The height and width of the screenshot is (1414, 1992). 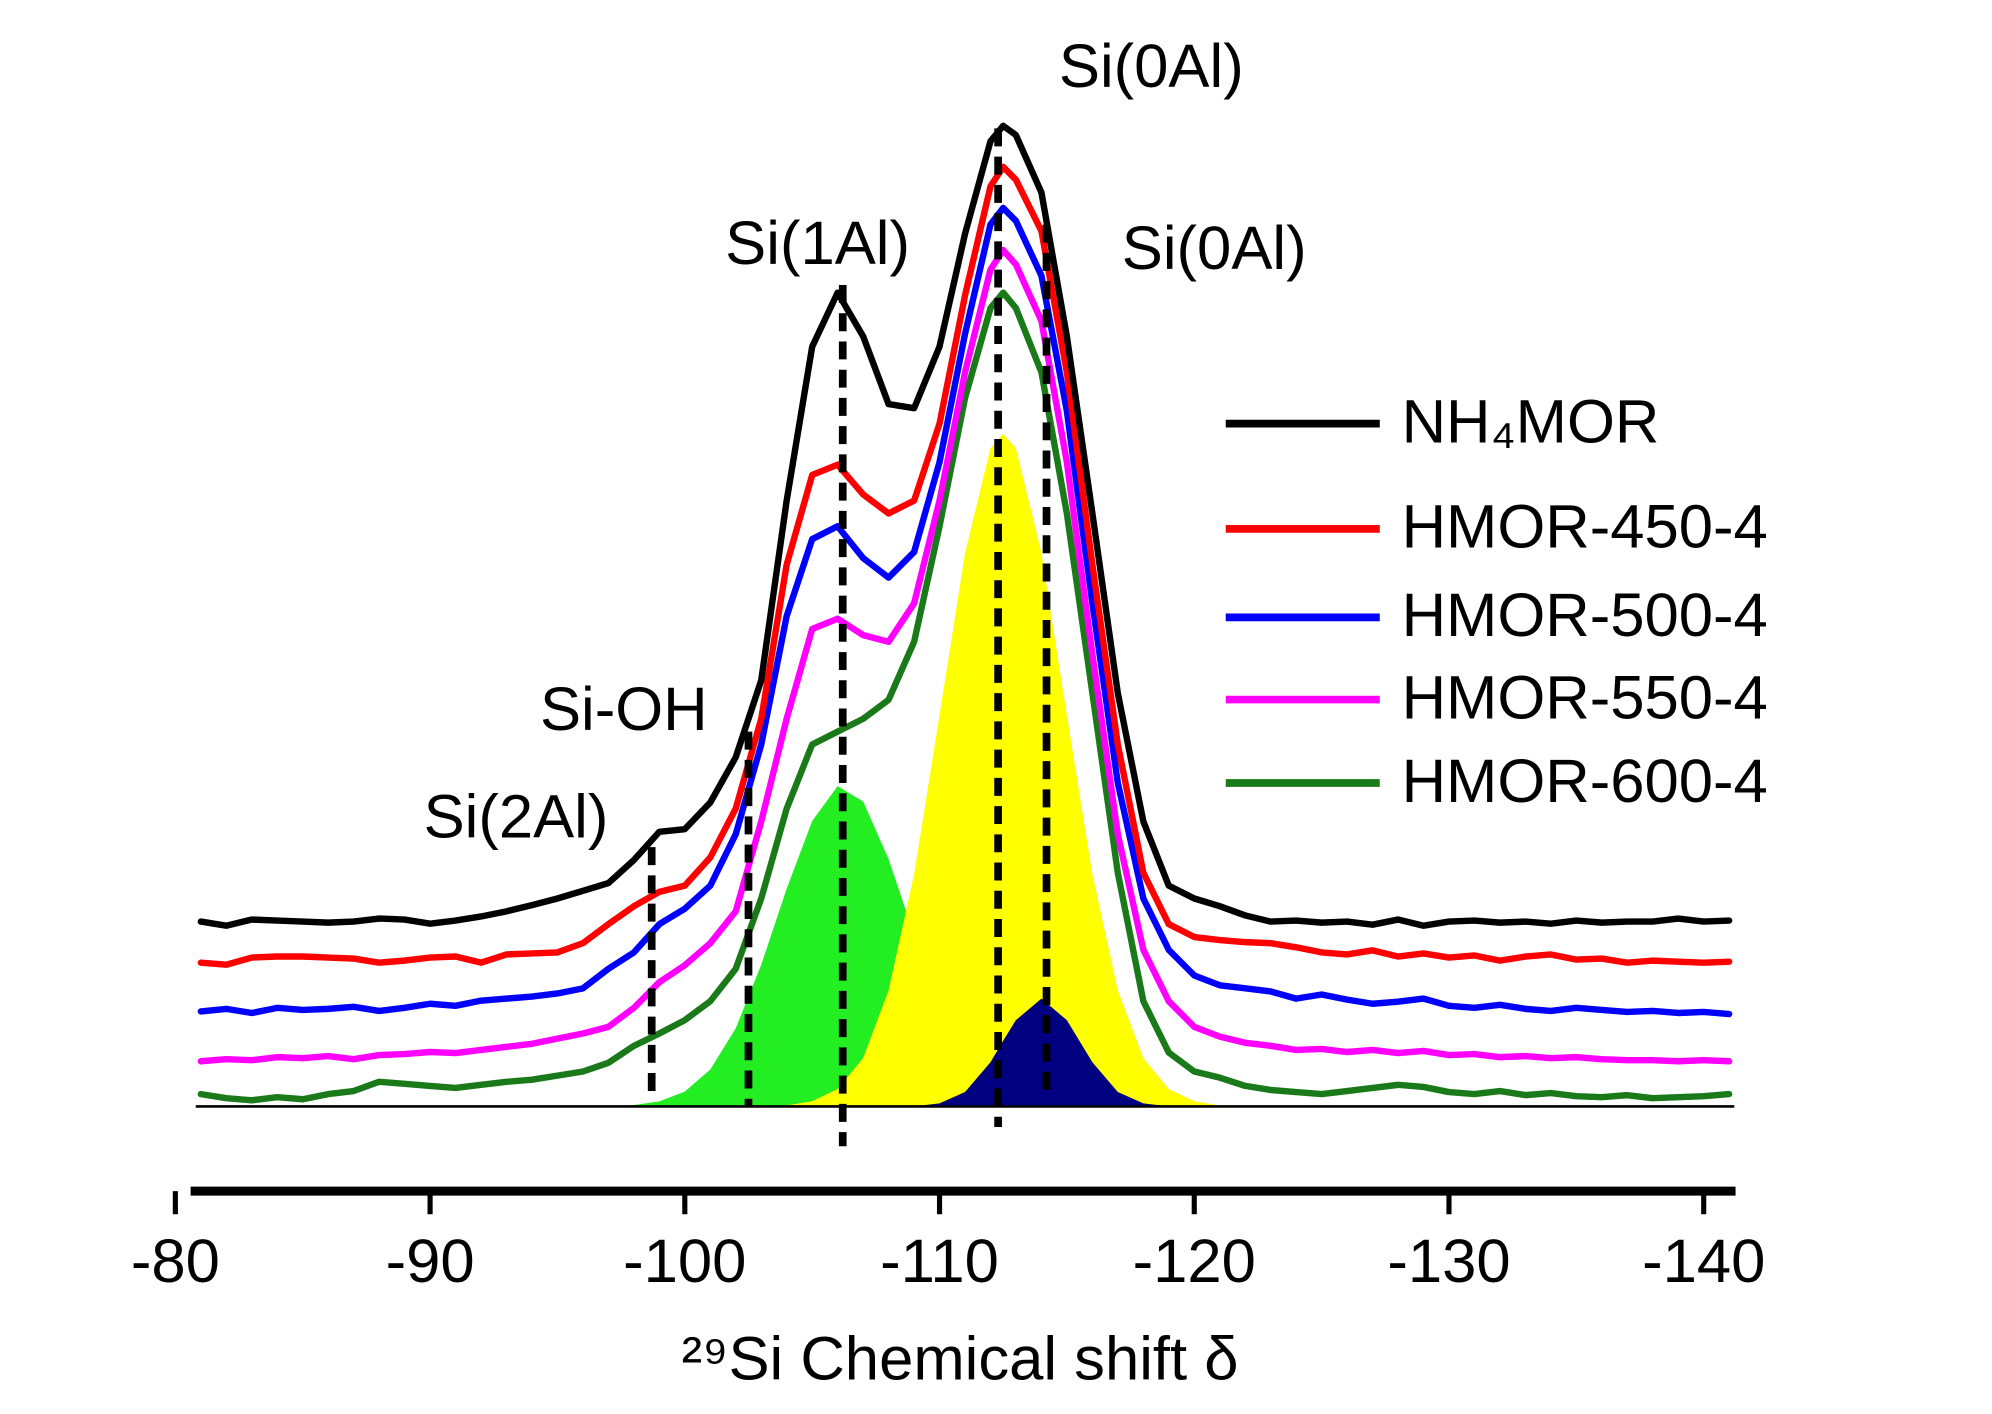 What do you see at coordinates (939, 1261) in the screenshot?
I see `x-tick-label: -110` at bounding box center [939, 1261].